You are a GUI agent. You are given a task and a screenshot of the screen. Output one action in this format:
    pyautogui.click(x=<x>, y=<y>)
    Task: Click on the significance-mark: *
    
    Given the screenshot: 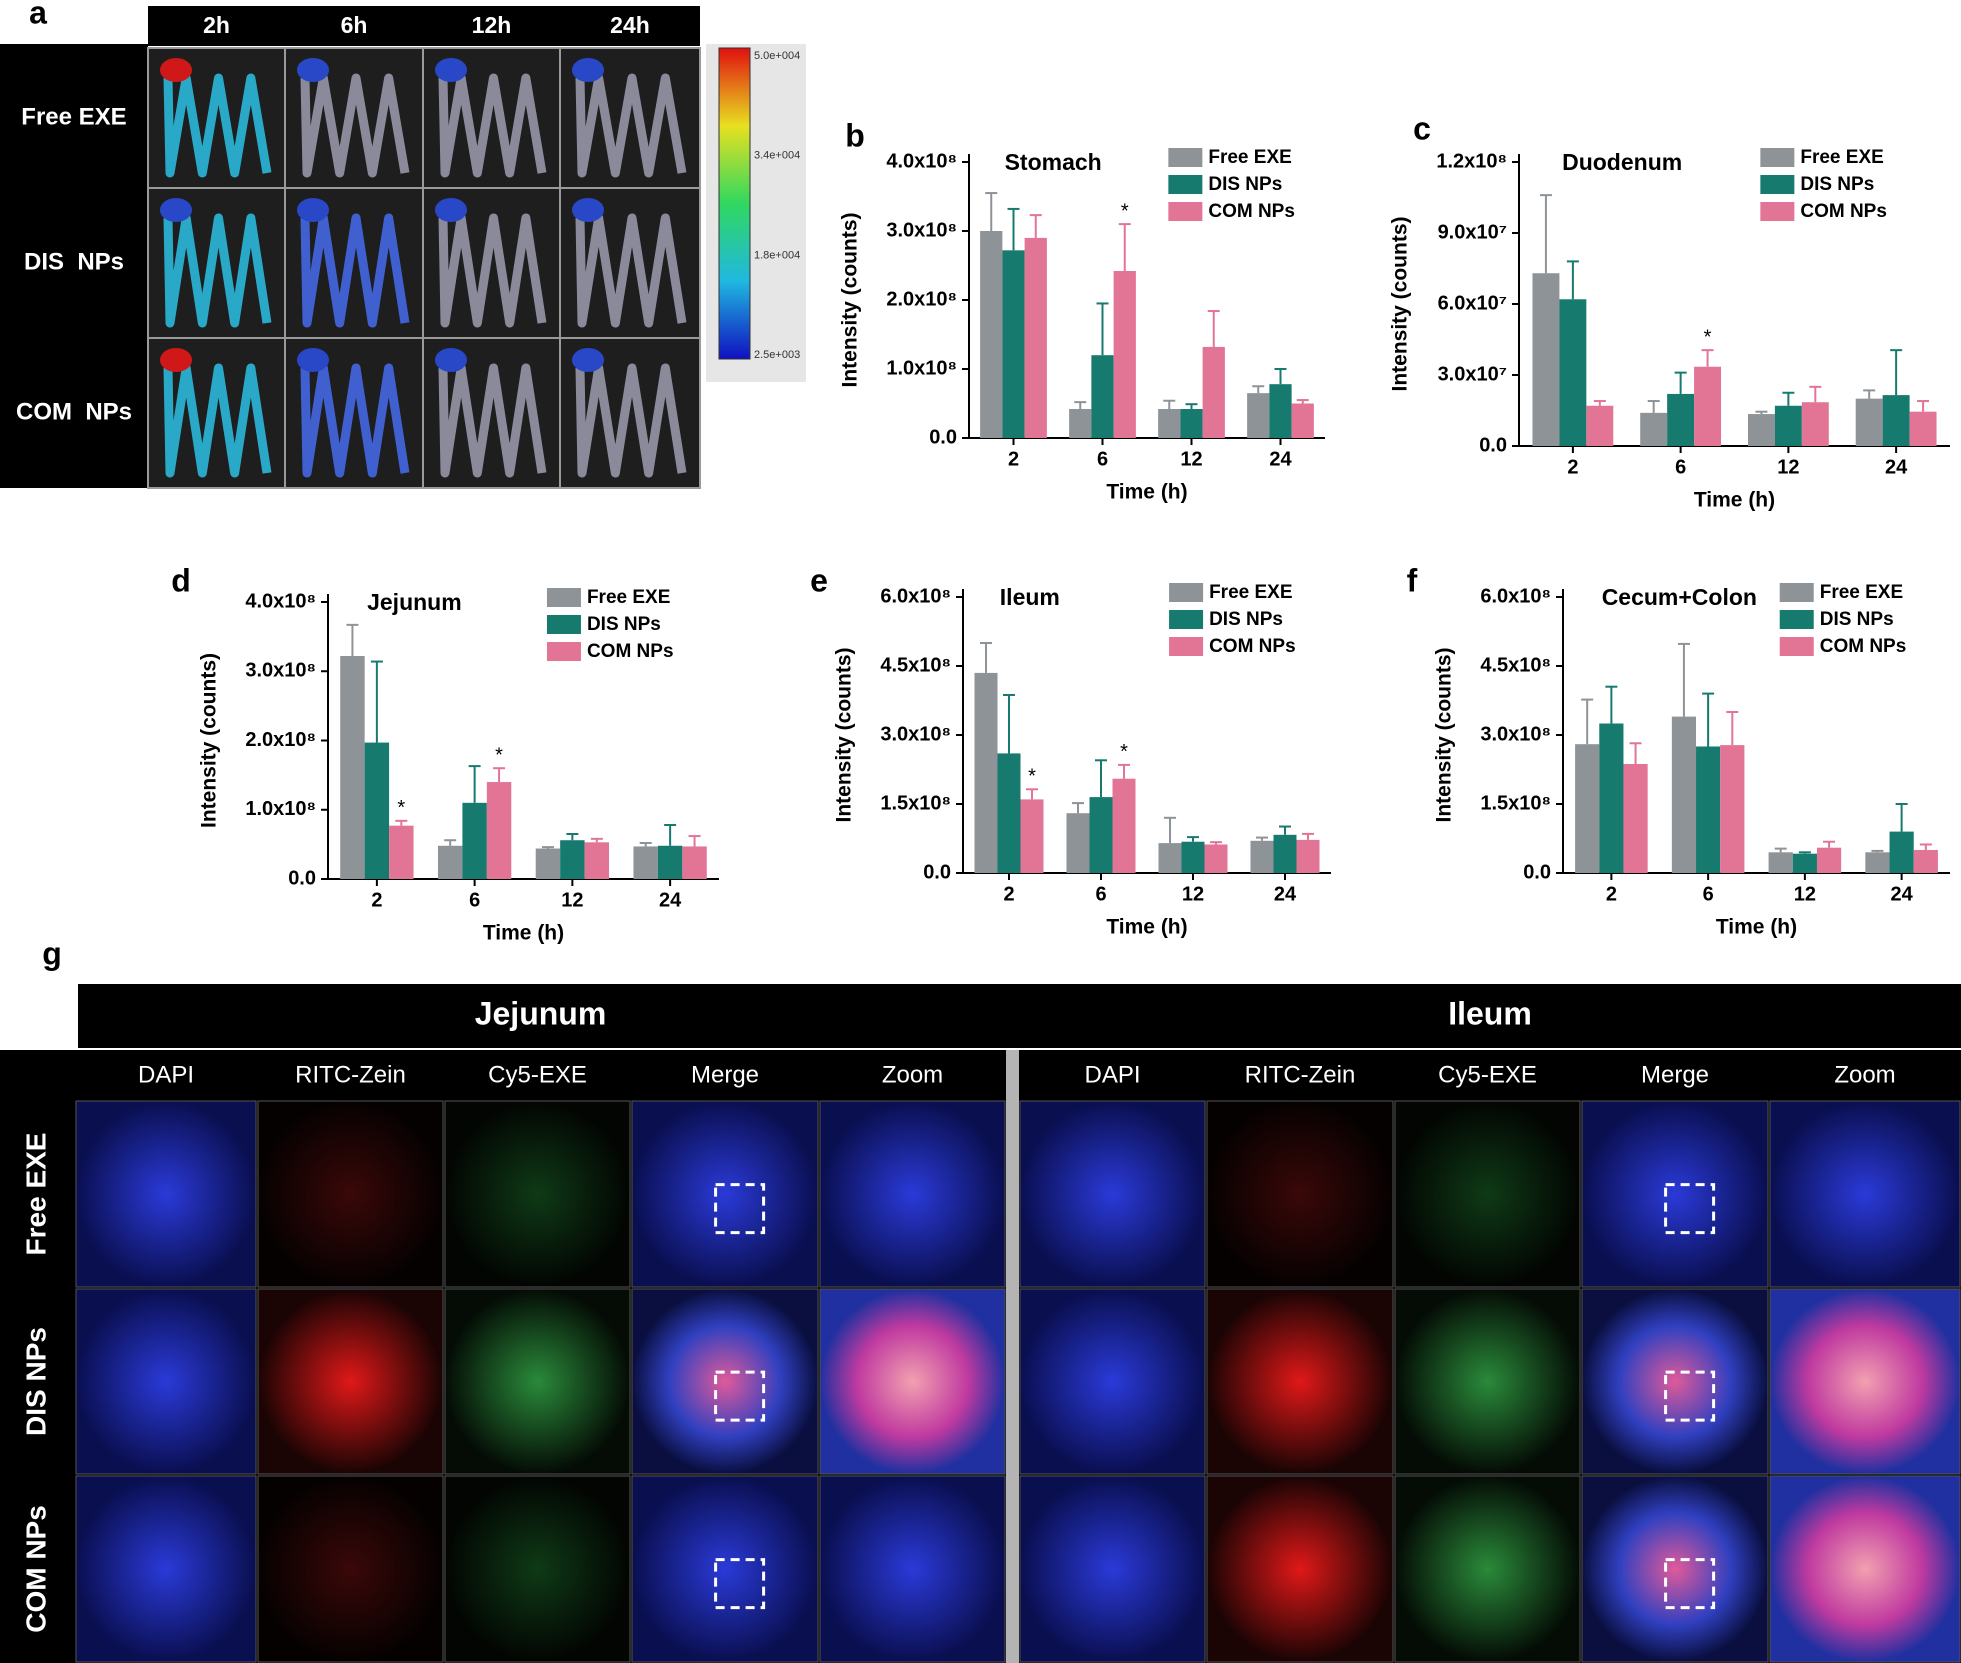 What is the action you would take?
    pyautogui.click(x=1124, y=752)
    